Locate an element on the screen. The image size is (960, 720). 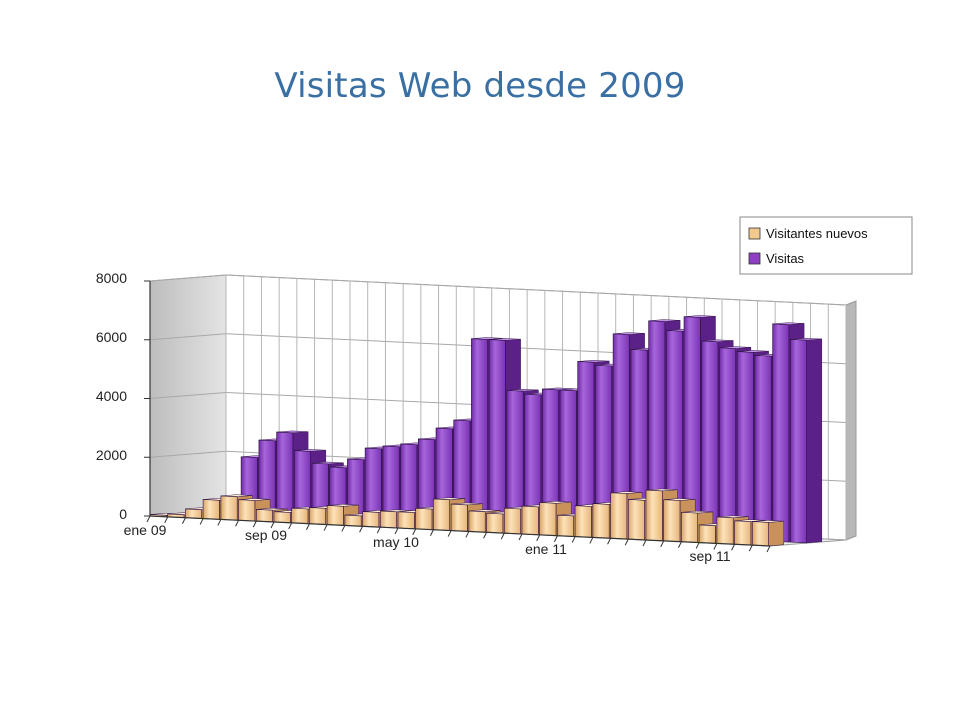
y-tick-label: 0 is located at coordinates (123, 514).